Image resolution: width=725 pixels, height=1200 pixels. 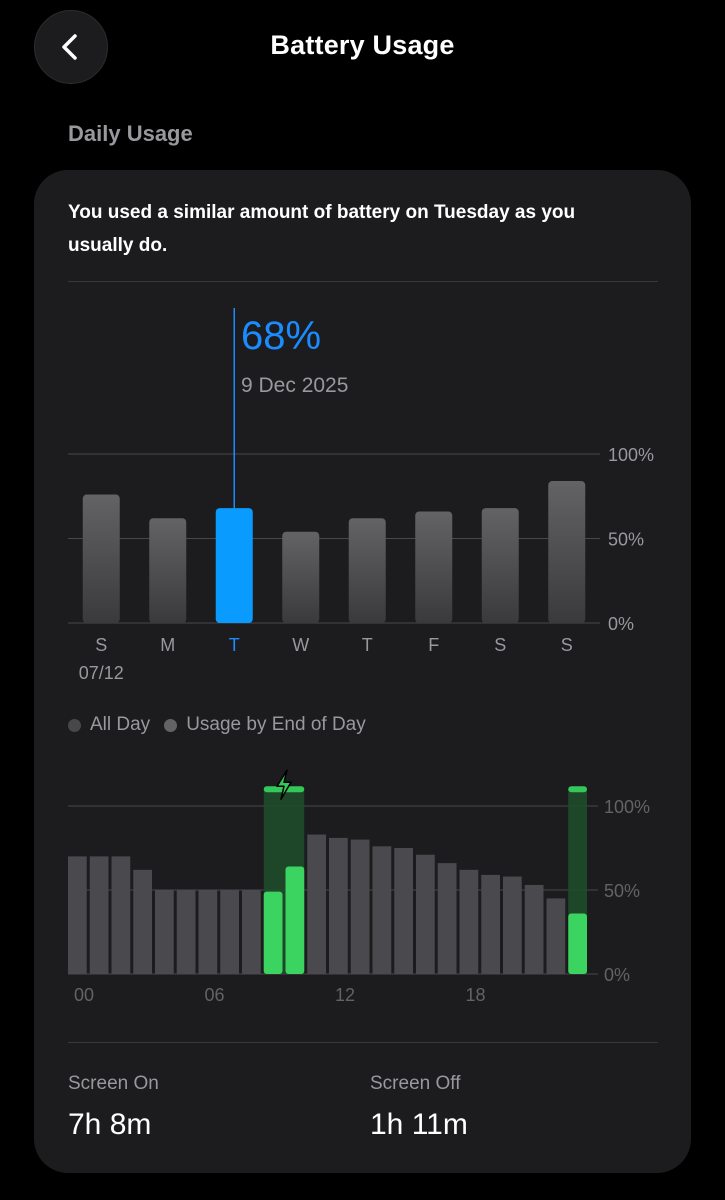 What do you see at coordinates (101, 645) in the screenshot?
I see `day-label-0: S` at bounding box center [101, 645].